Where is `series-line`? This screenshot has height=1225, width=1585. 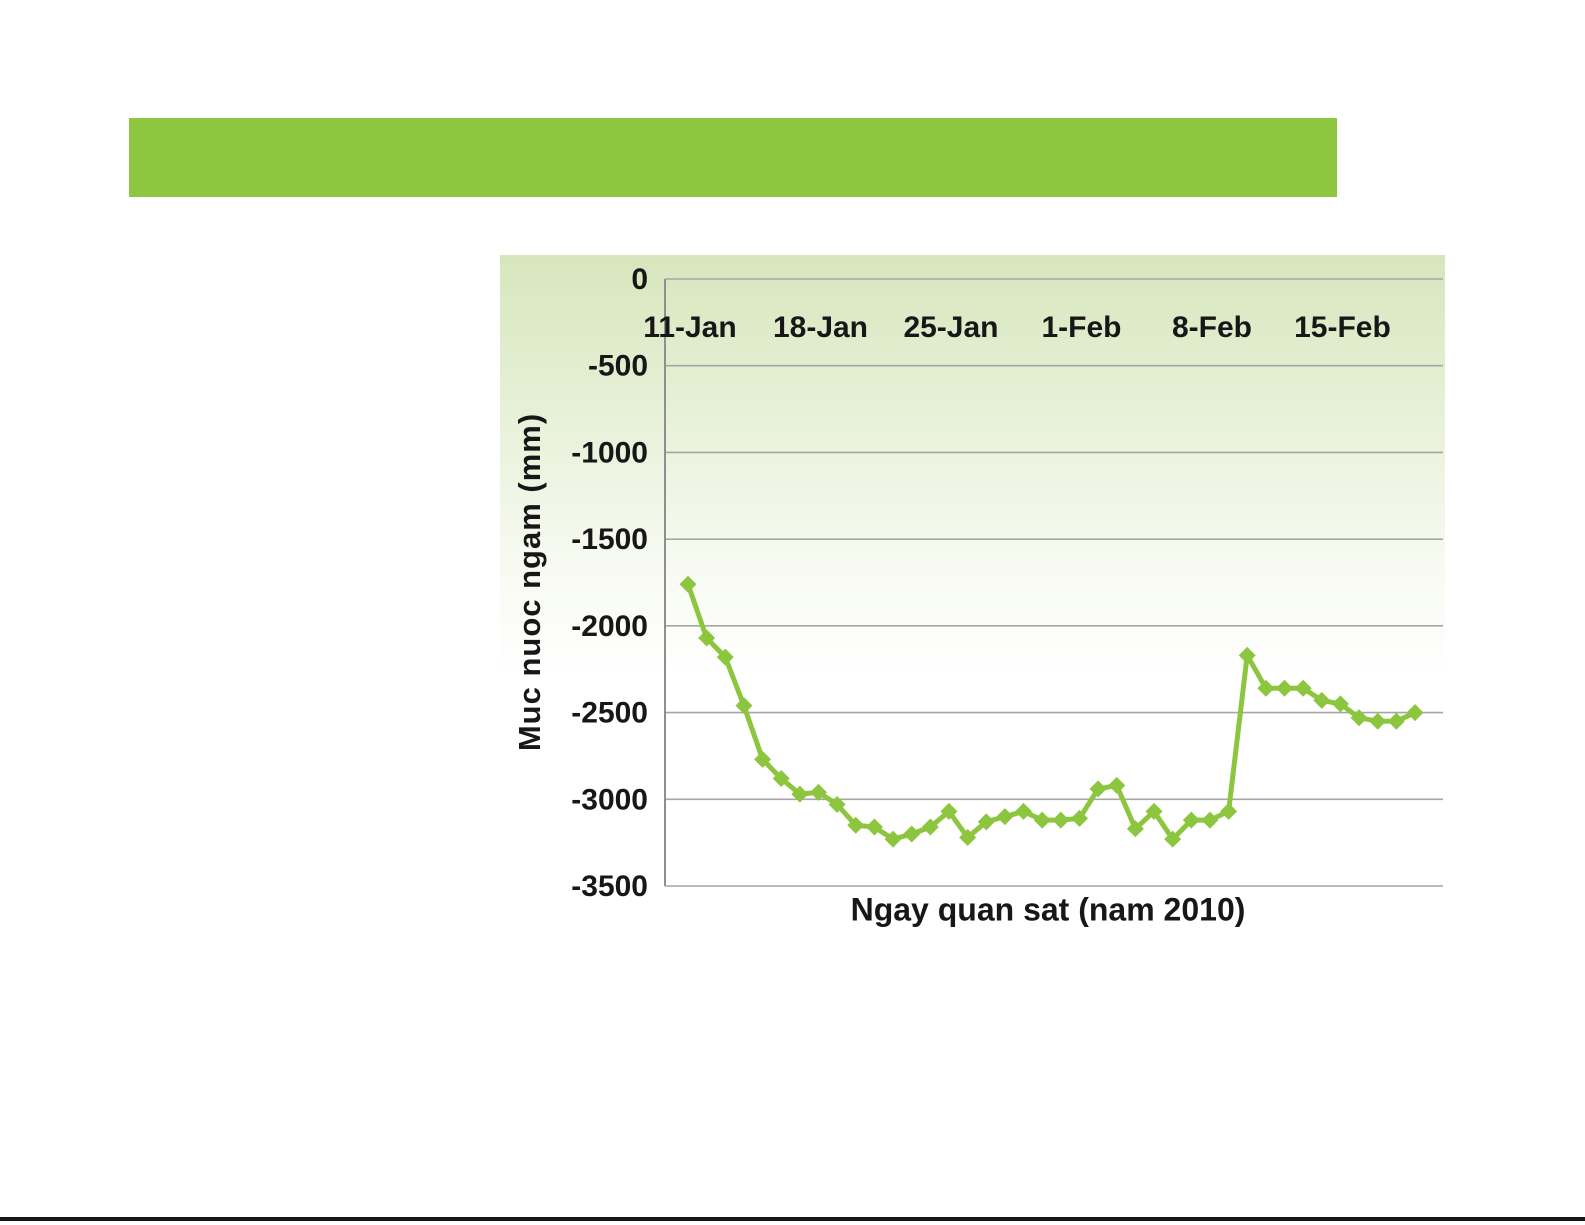 series-line is located at coordinates (1051, 711).